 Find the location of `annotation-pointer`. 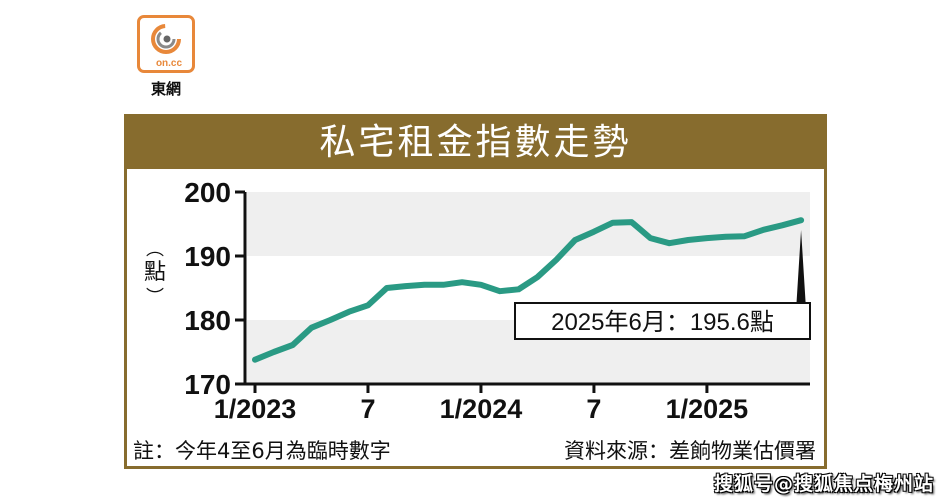

annotation-pointer is located at coordinates (801, 270).